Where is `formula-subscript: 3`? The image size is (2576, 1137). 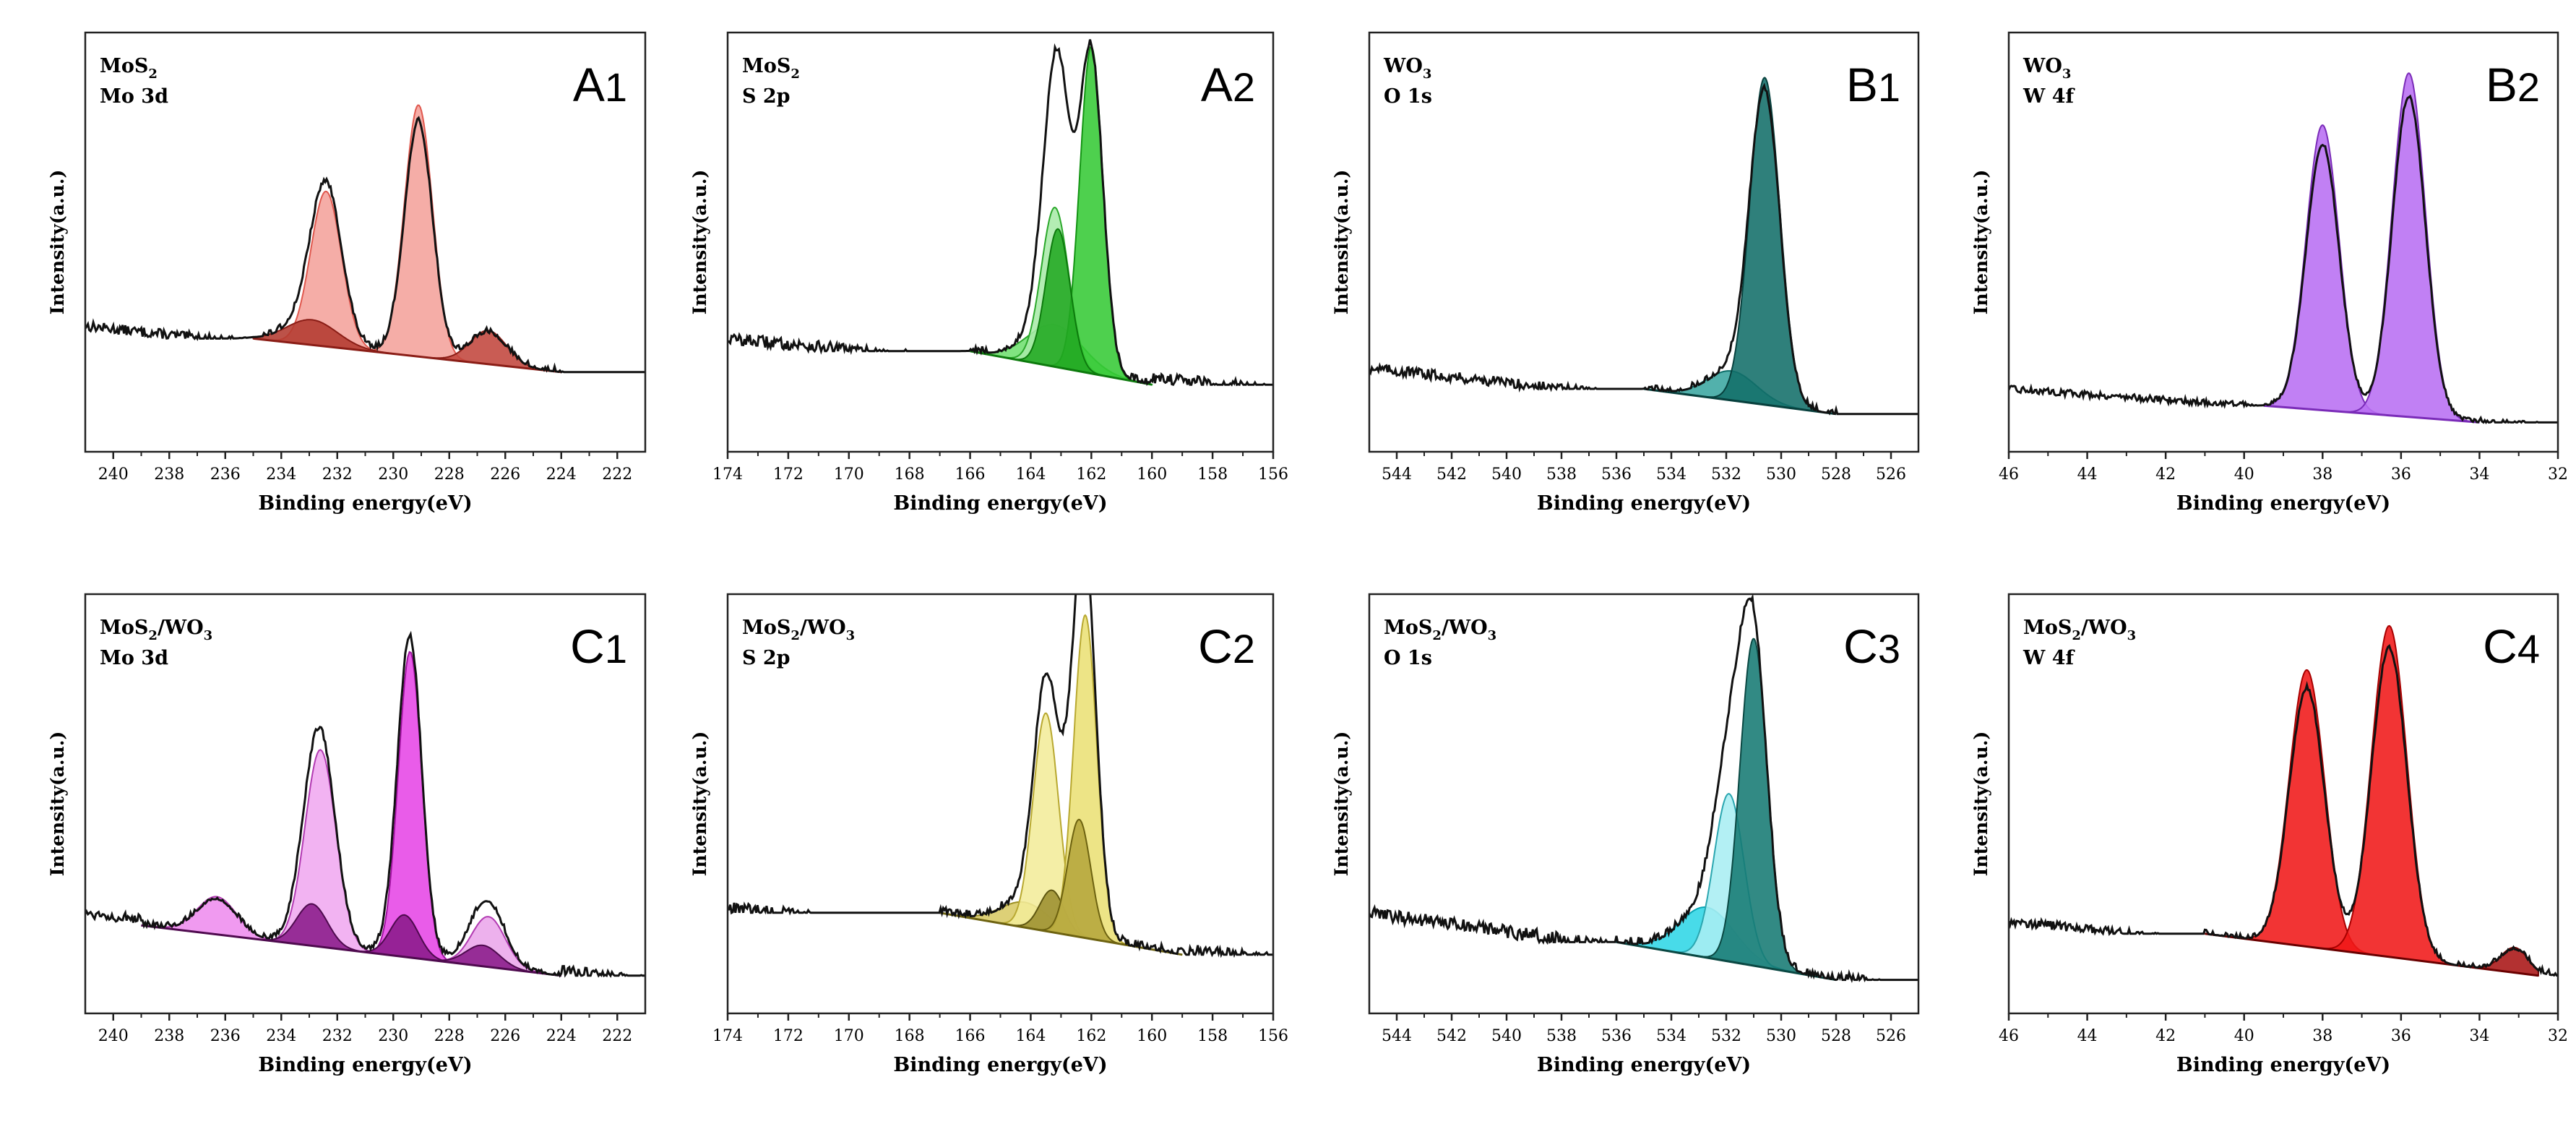 formula-subscript: 3 is located at coordinates (1427, 74).